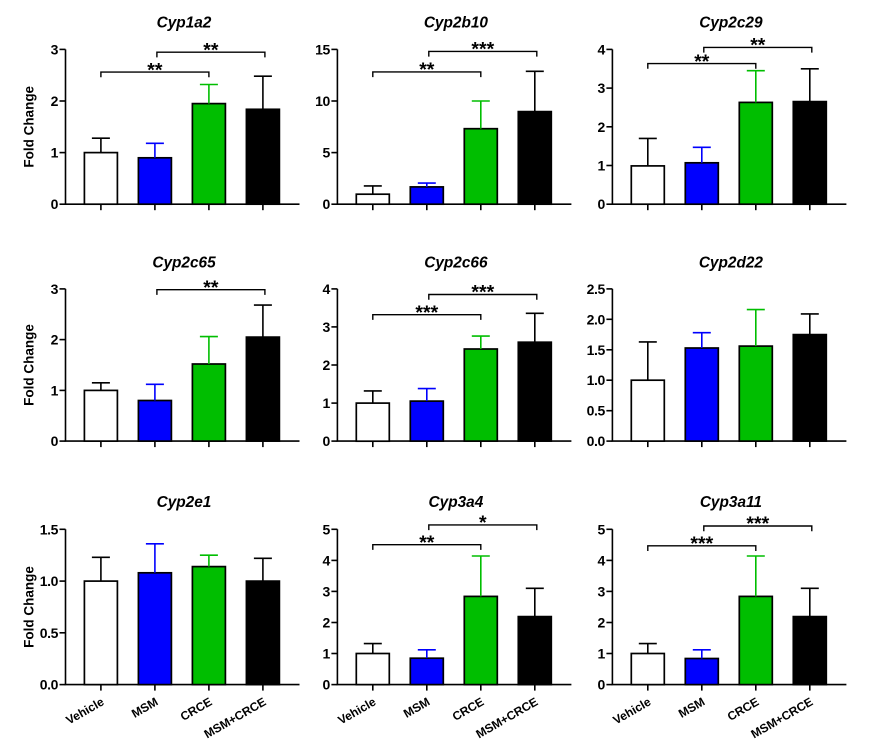  What do you see at coordinates (184, 23) in the screenshot?
I see `svg-text: Cyp1a2` at bounding box center [184, 23].